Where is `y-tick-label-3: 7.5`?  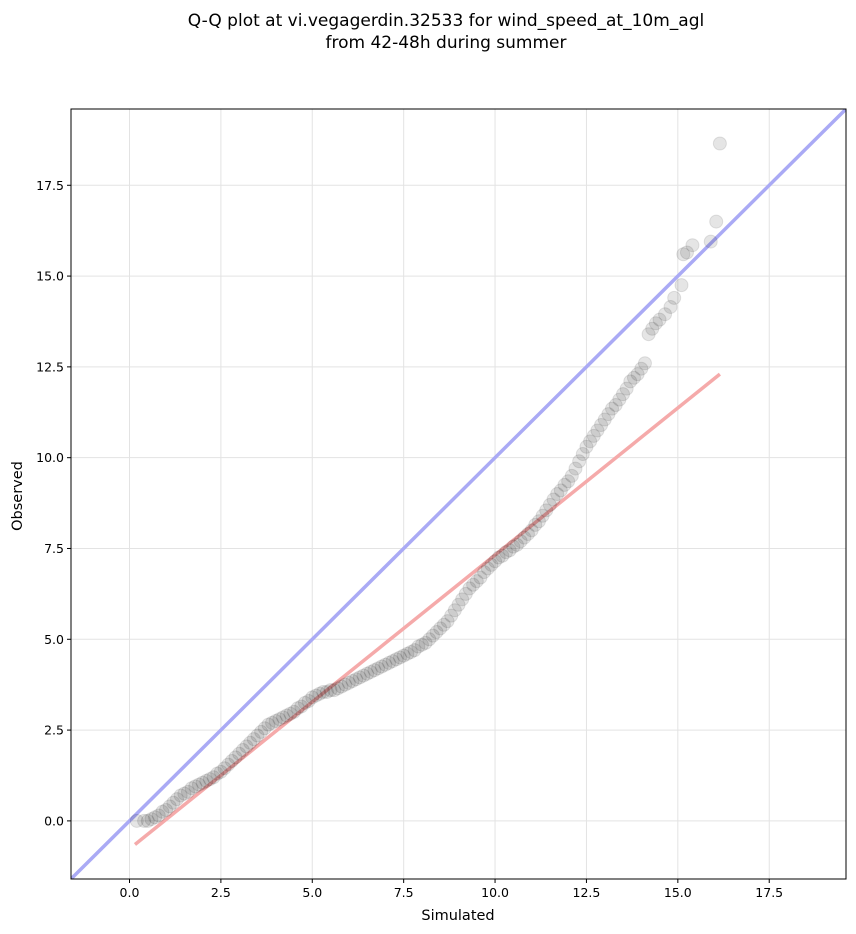 y-tick-label-3: 7.5 is located at coordinates (54, 548).